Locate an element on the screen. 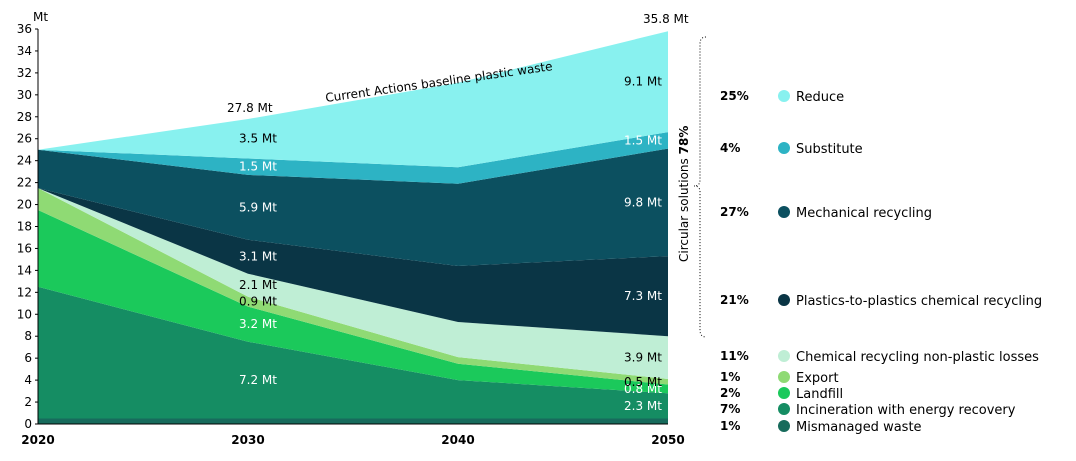 The image size is (1076, 461). legend-label: Incineration with energy recovery is located at coordinates (906, 410).